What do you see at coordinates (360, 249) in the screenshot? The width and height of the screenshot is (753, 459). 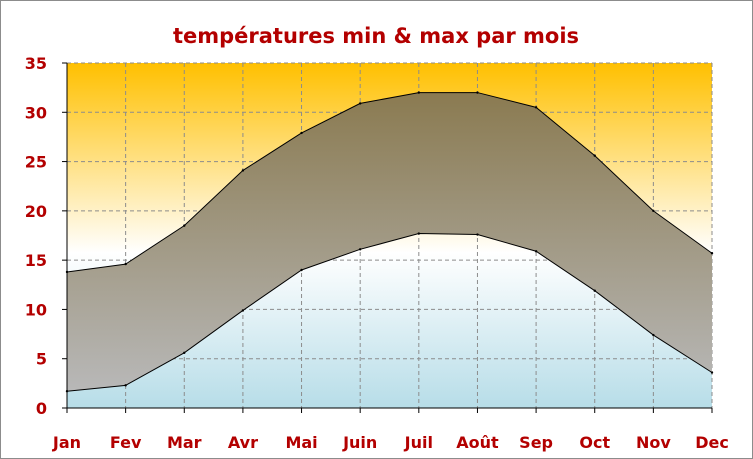 I see `min-point-Juin` at bounding box center [360, 249].